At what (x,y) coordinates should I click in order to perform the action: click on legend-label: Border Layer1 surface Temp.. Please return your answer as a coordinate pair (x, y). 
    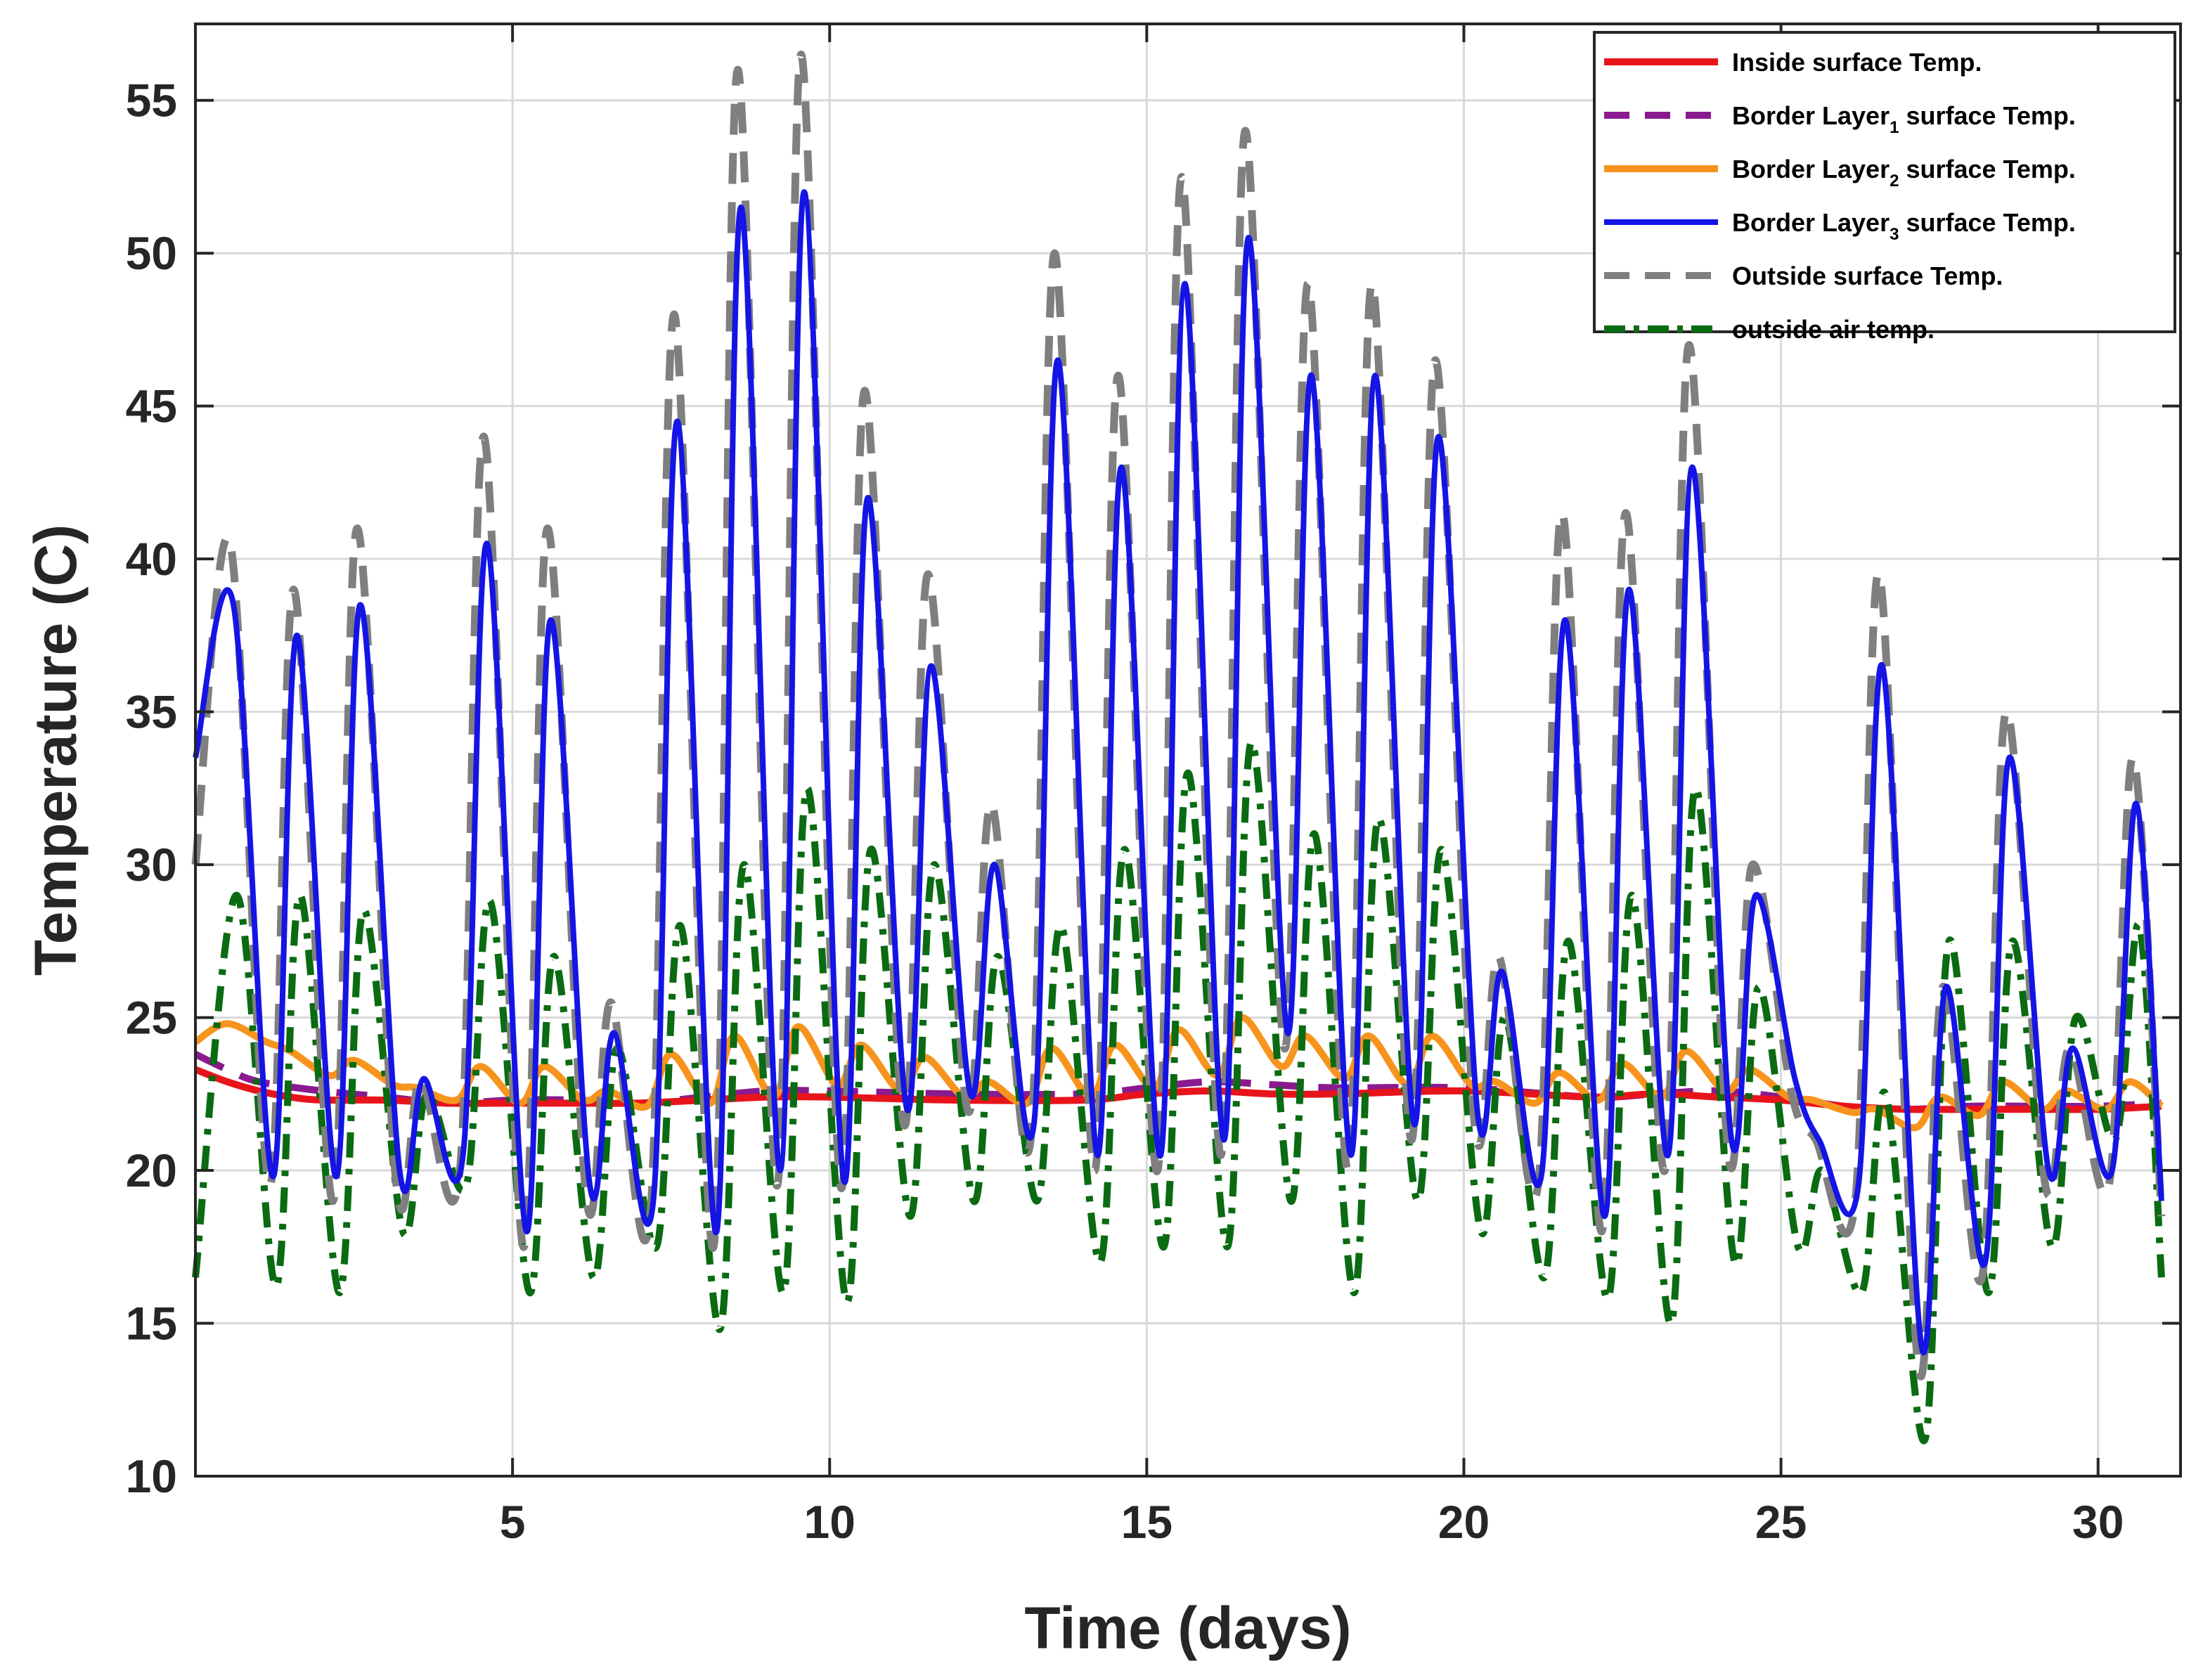
    Looking at the image, I should click on (1904, 119).